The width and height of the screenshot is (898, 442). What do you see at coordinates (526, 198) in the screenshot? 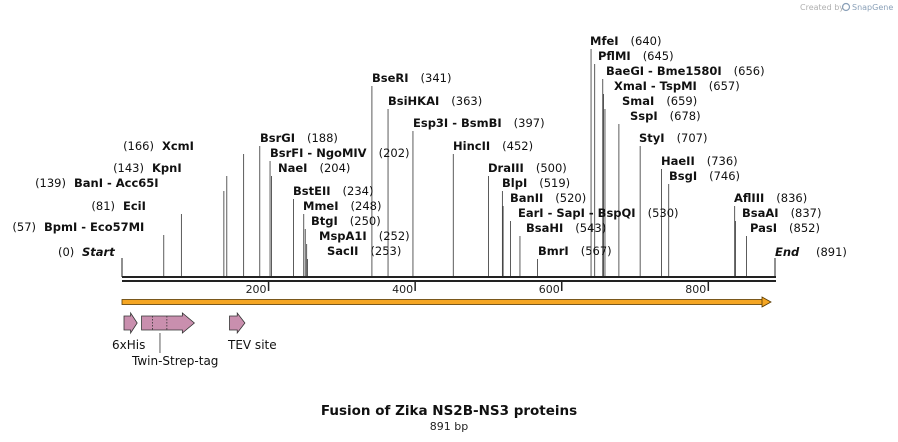
I see `site-name: BanII` at bounding box center [526, 198].